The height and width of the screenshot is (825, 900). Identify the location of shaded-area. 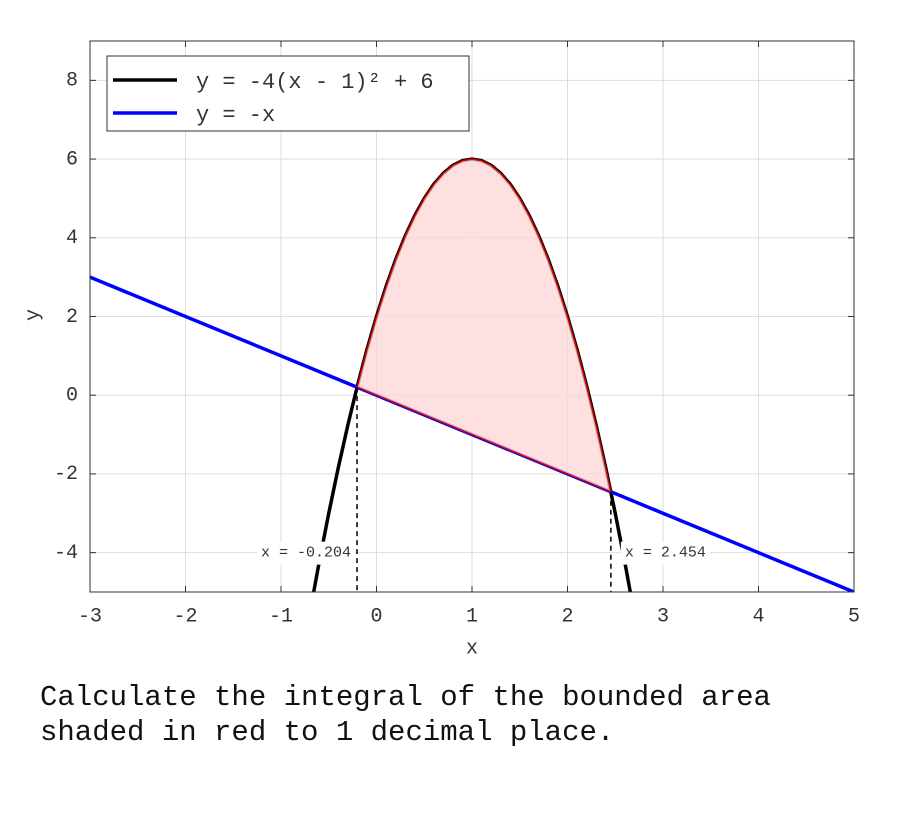
(484, 326).